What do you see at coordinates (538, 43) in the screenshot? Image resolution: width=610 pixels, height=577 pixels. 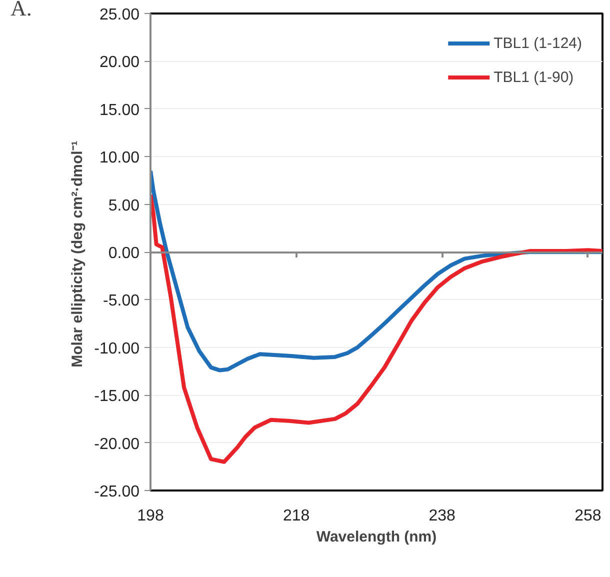 I see `legend-label: TBL1 (1-124)` at bounding box center [538, 43].